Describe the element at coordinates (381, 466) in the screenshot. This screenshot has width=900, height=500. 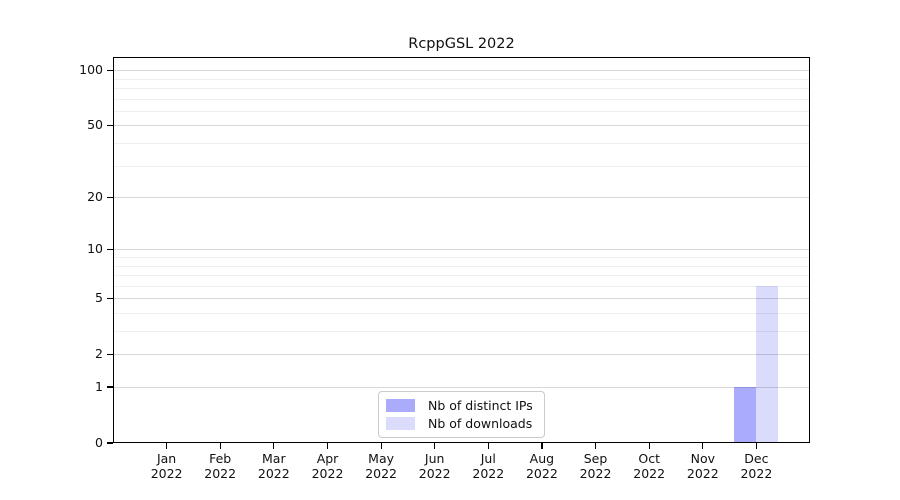
I see `x-tick-label: May 2022` at that location.